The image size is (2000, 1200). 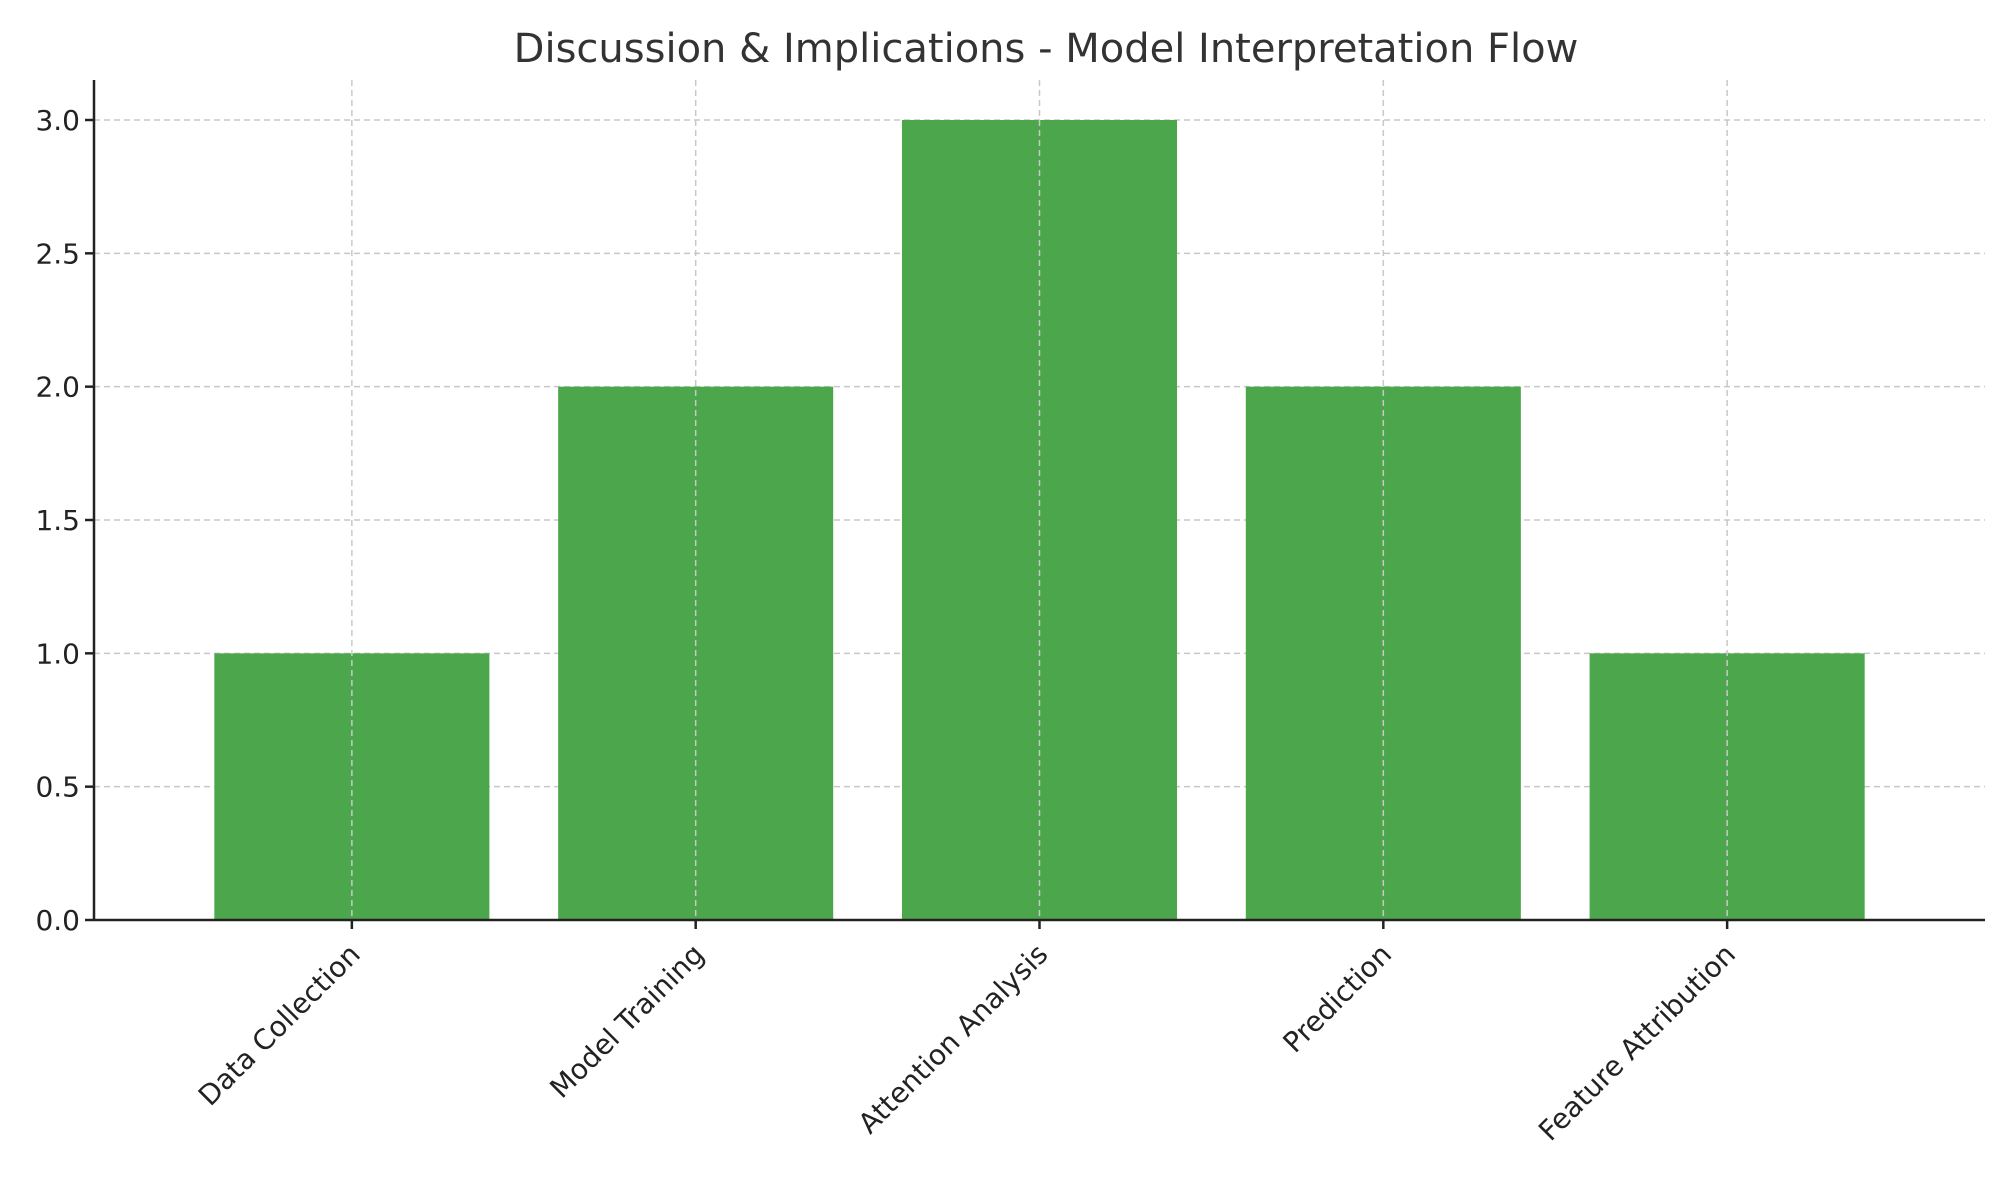 What do you see at coordinates (57, 653) in the screenshot?
I see `y-tick-label: 1.0` at bounding box center [57, 653].